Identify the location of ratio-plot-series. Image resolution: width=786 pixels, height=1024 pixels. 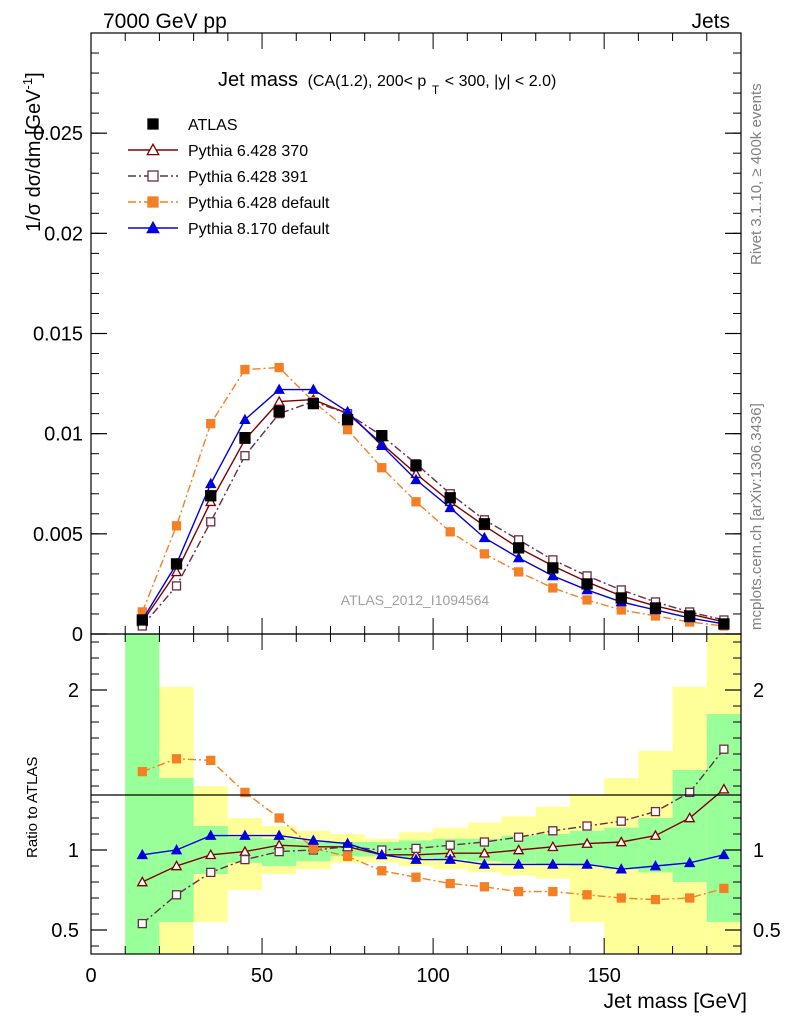
(433, 836).